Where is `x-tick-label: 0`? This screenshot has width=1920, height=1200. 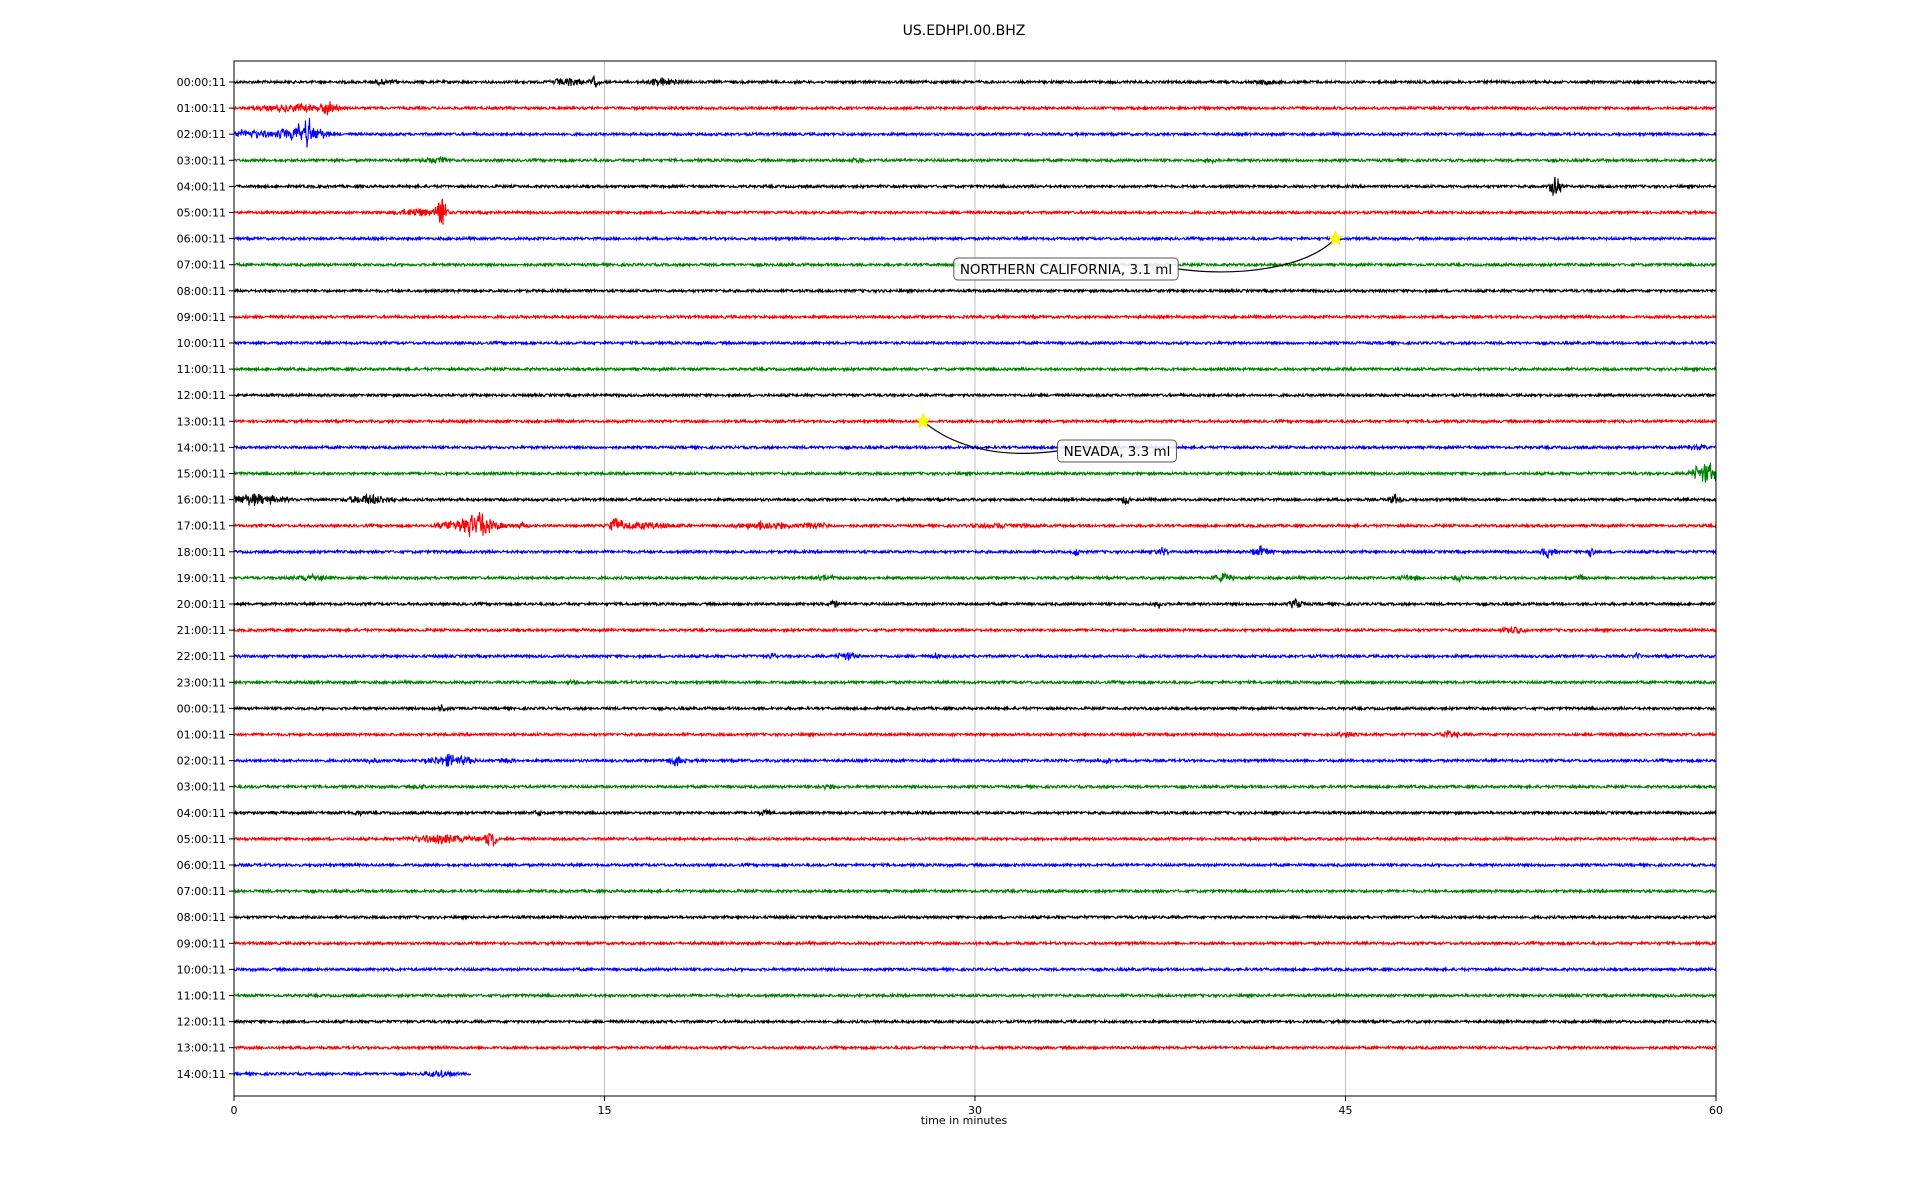 x-tick-label: 0 is located at coordinates (234, 1110).